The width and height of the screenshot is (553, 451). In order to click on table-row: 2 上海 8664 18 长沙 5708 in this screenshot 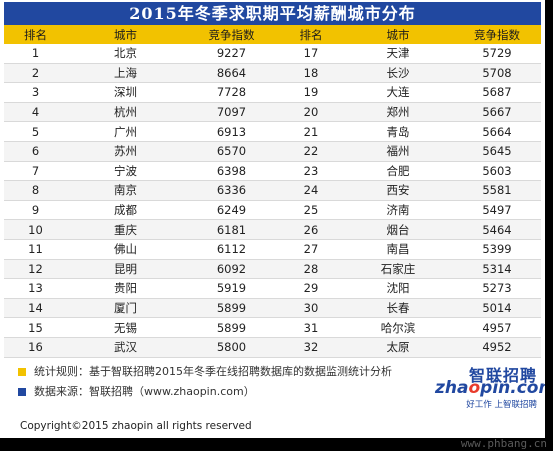, I will do `click(272, 73)`.